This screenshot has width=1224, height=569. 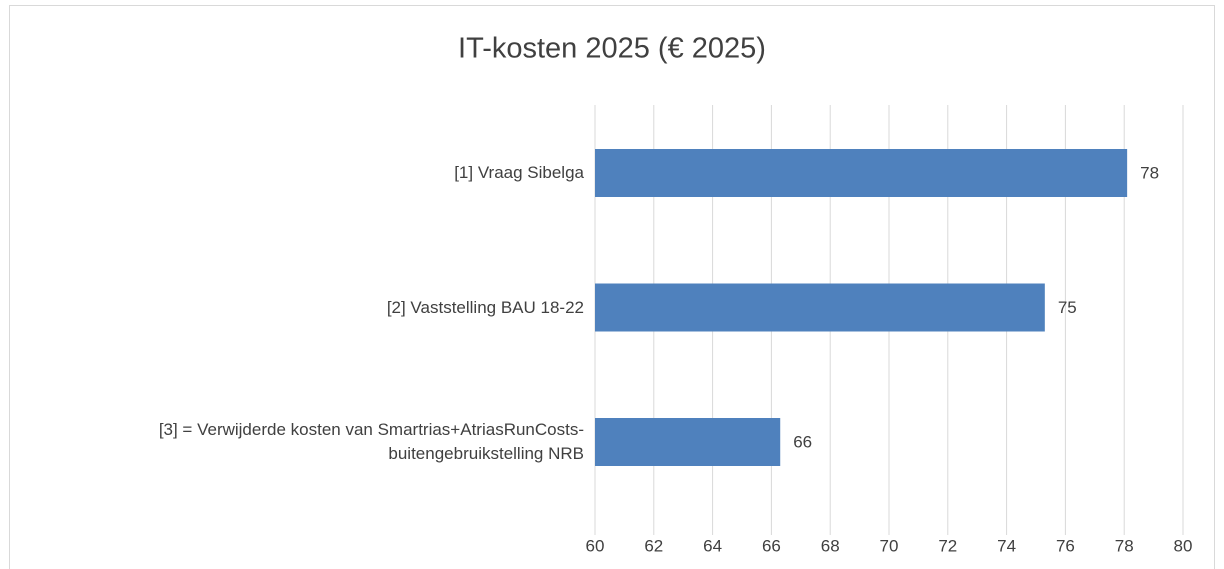 I want to click on y-tick-label: [1] Vraag Sibelga, so click(x=519, y=172).